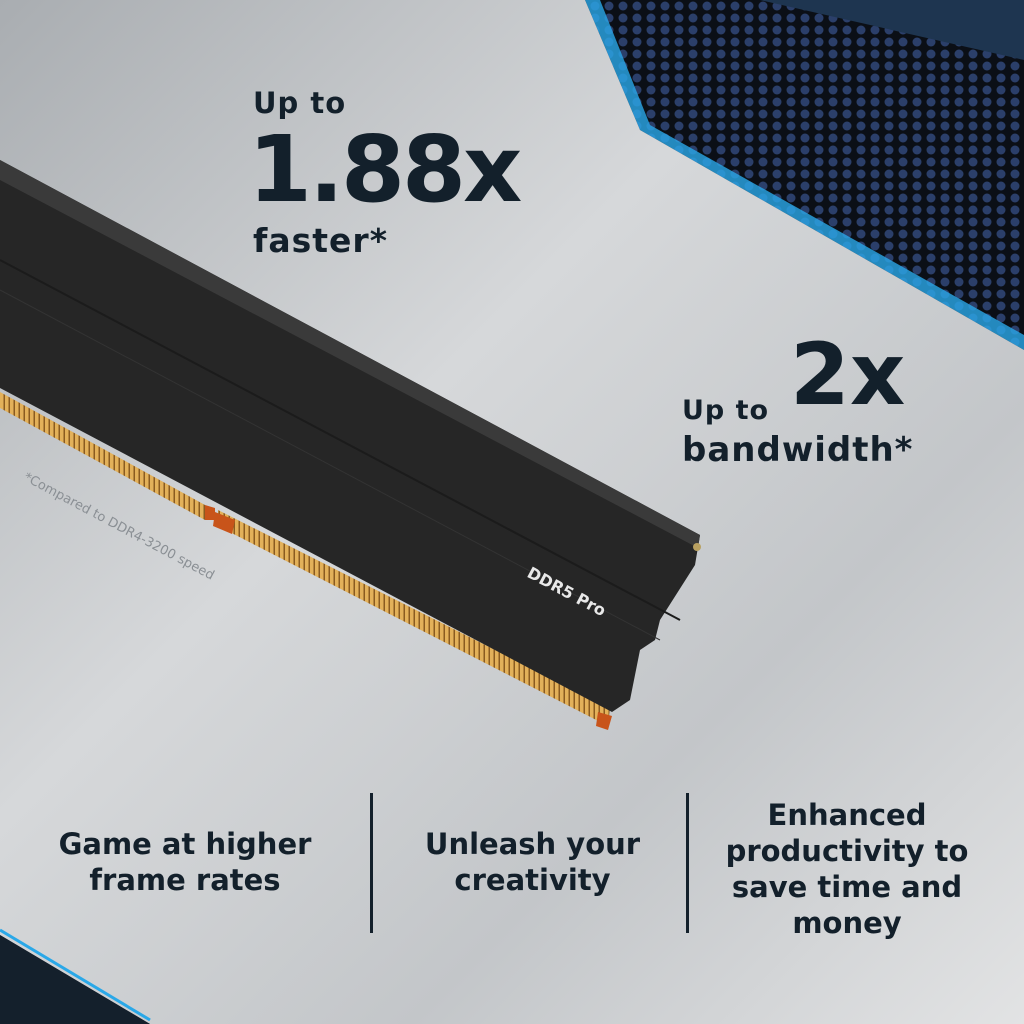  What do you see at coordinates (847, 815) in the screenshot?
I see `feature-line: Enhanced` at bounding box center [847, 815].